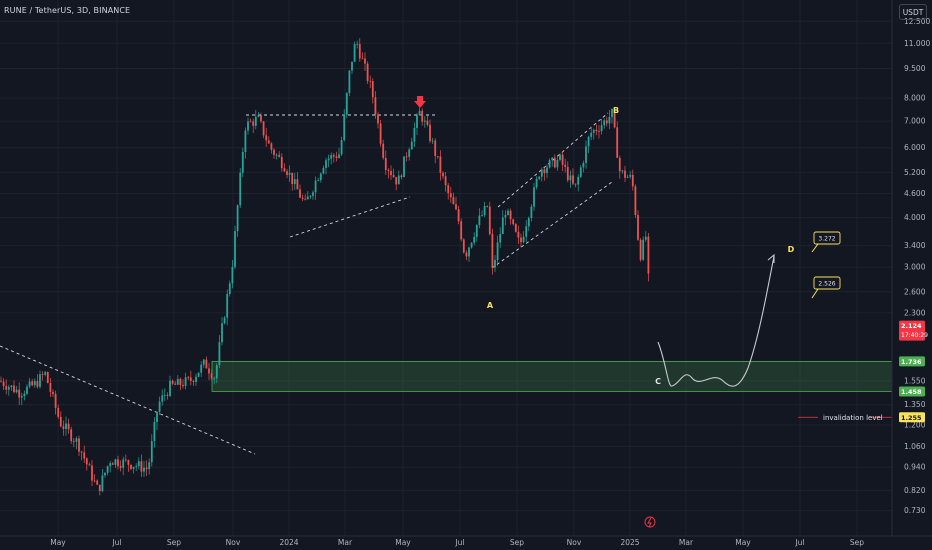 The image size is (932, 550). I want to click on currency-badge: USDT, so click(913, 12).